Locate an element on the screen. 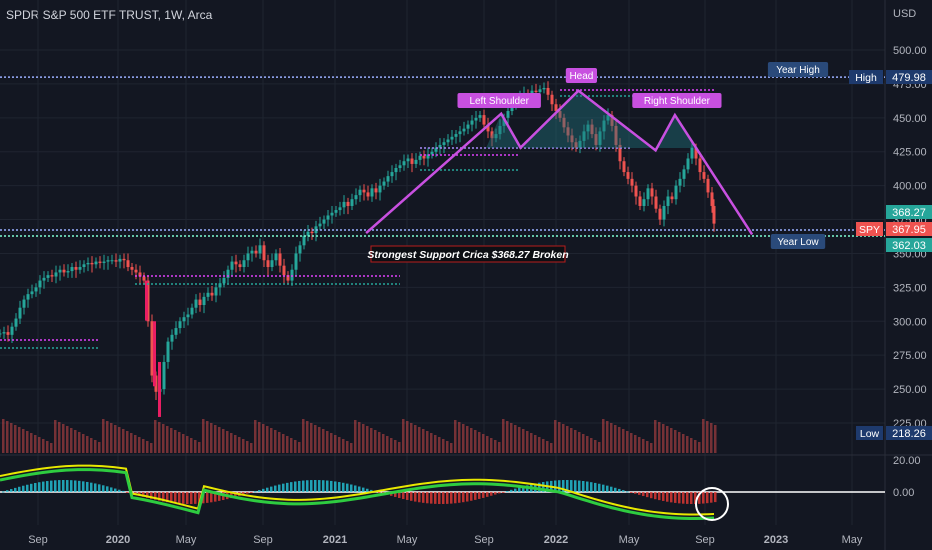  time-tick-label: Sep is located at coordinates (484, 540).